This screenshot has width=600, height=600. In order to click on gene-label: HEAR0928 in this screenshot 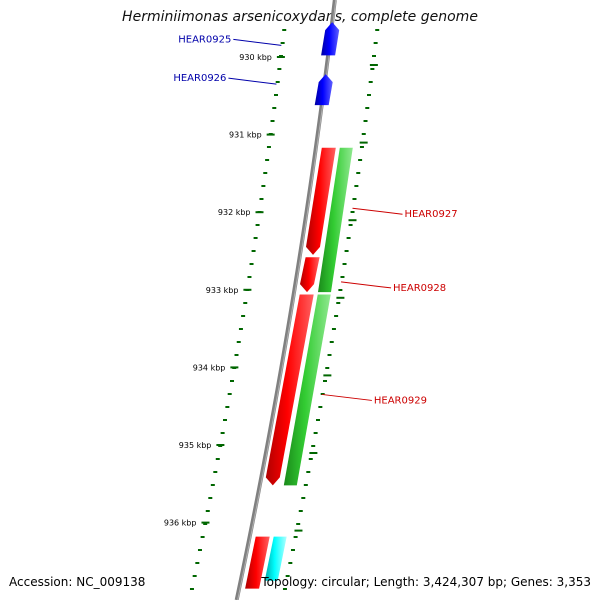, I will do `click(419, 288)`.